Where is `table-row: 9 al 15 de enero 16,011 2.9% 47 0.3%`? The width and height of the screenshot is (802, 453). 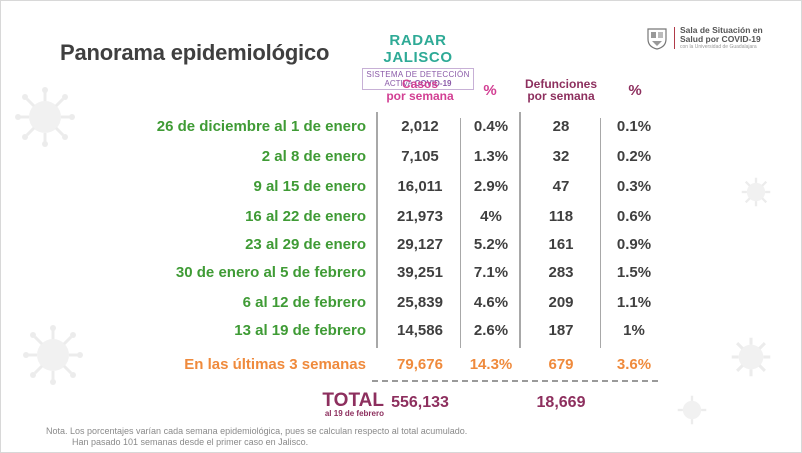
table-row: 9 al 15 de enero 16,011 2.9% 47 0.3% is located at coordinates (401, 187).